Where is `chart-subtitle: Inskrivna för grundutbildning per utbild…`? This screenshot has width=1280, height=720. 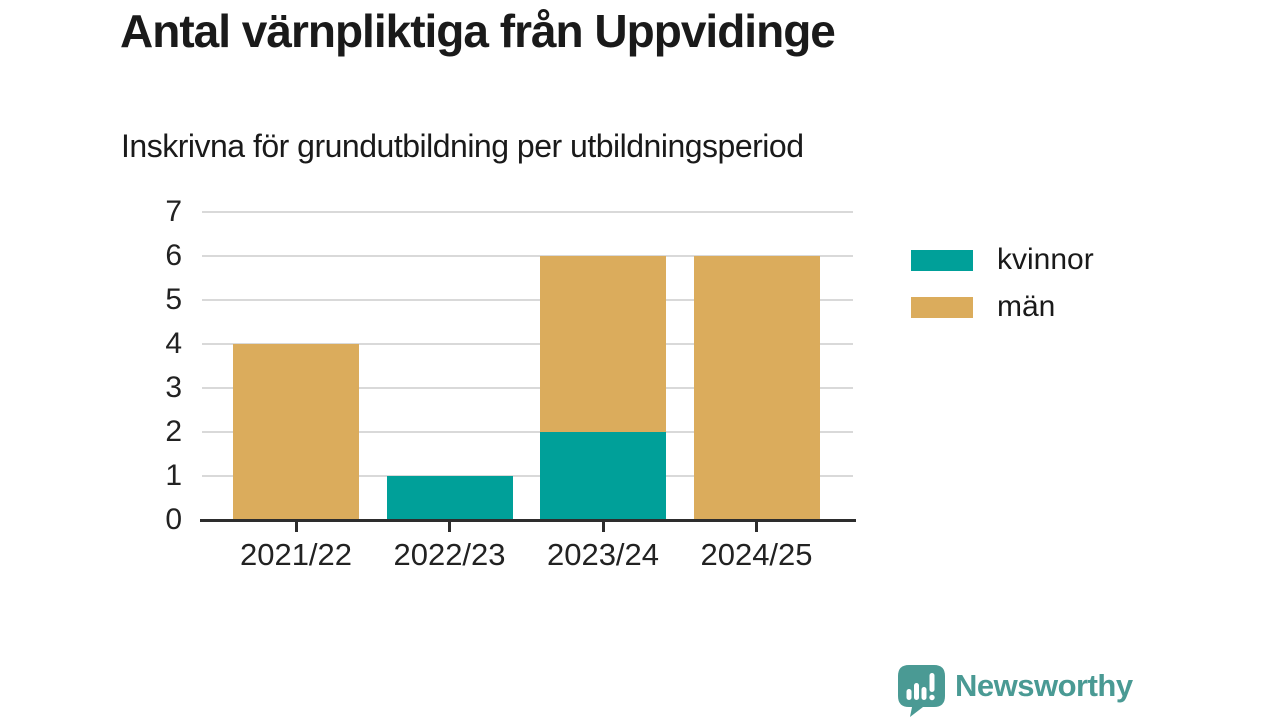 chart-subtitle: Inskrivna för grundutbildning per utbild… is located at coordinates (462, 146).